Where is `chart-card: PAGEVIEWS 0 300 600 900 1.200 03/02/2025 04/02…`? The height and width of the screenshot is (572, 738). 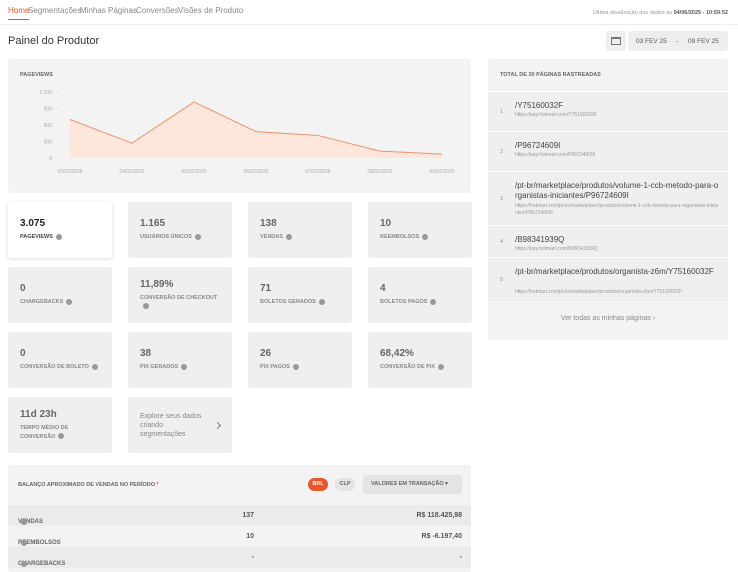
chart-card: PAGEVIEWS 0 300 600 900 1.200 03/02/2025 04/02… is located at coordinates (239, 126).